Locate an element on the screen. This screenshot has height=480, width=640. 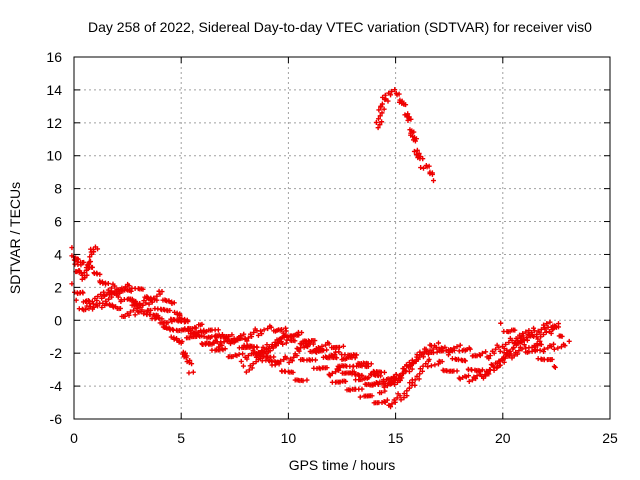
y-tick-label: 2 is located at coordinates (58, 287).